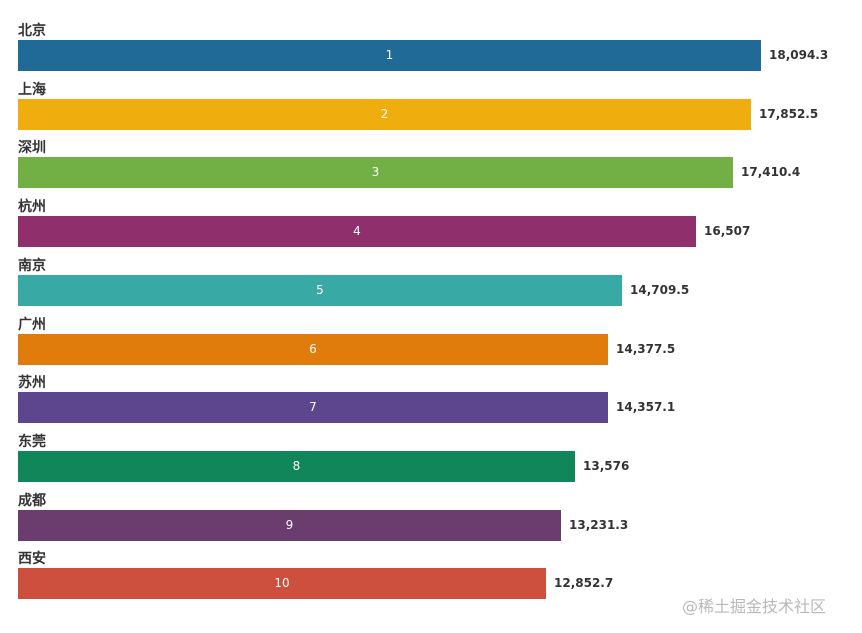 This screenshot has width=862, height=633. I want to click on bar: 3, so click(375, 173).